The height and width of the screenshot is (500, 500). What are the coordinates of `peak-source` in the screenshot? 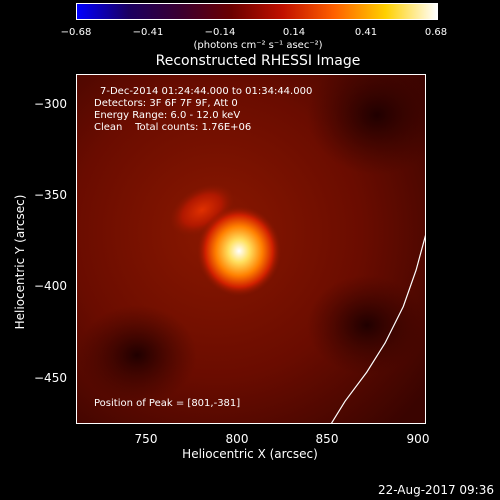 It's located at (239, 251).